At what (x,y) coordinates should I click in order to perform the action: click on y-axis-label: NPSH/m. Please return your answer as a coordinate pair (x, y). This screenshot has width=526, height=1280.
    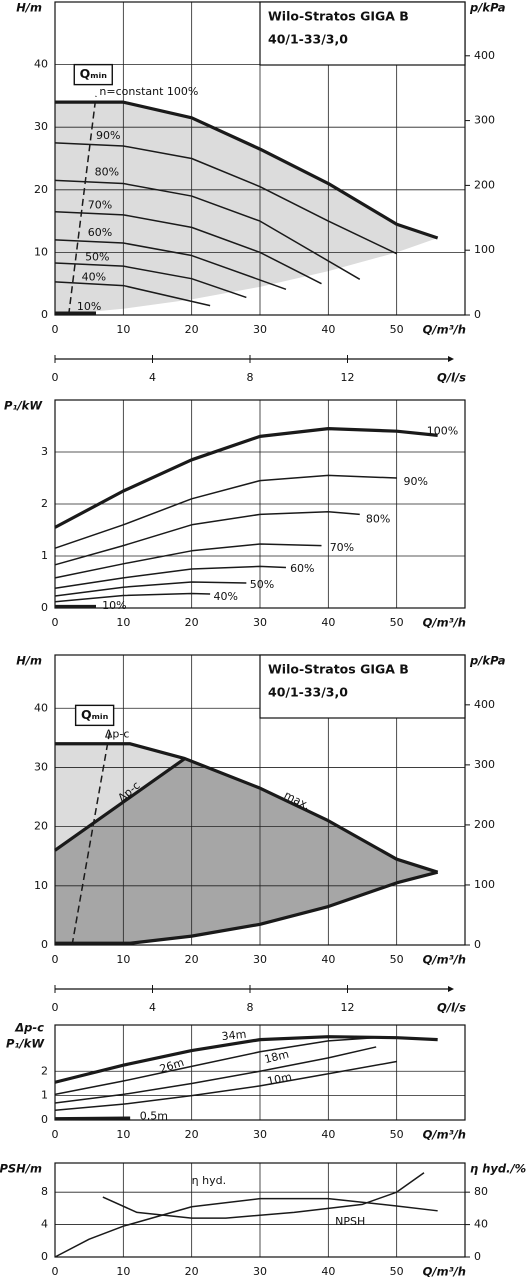
    Looking at the image, I should click on (21, 1169).